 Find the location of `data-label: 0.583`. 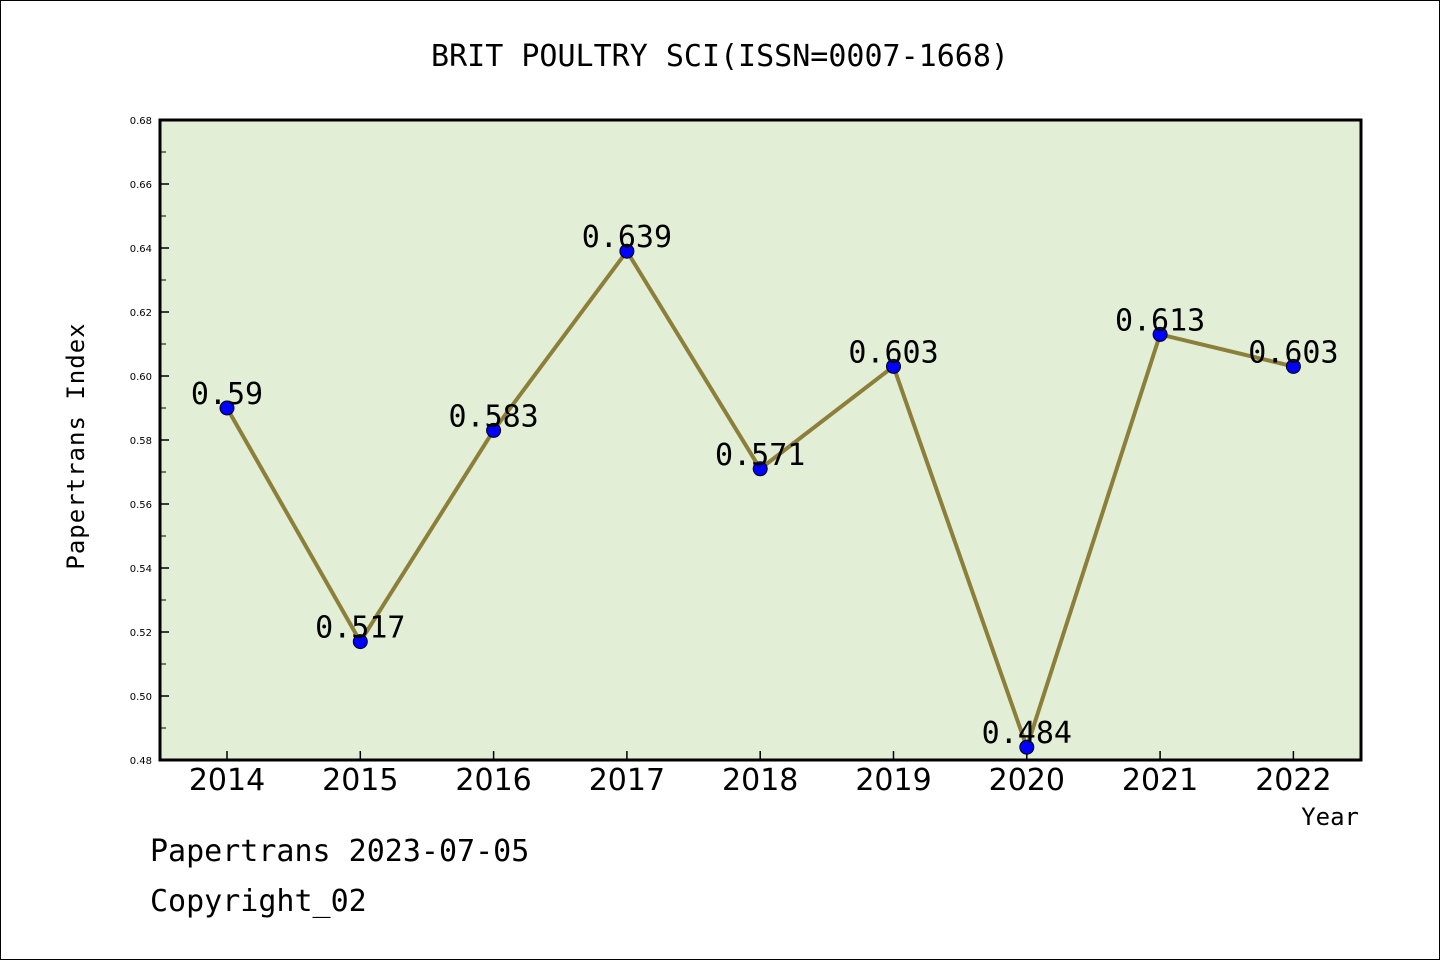

data-label: 0.583 is located at coordinates (493, 416).